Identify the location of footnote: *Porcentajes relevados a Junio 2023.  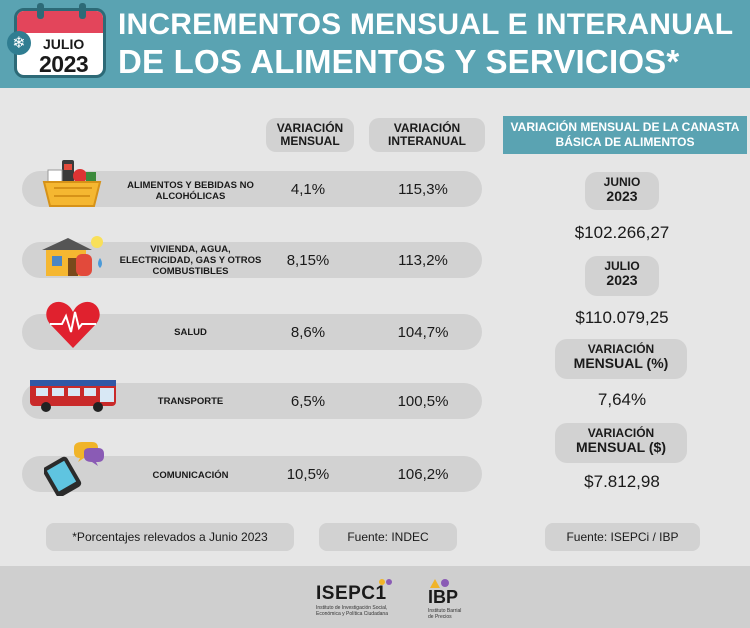
(170, 537).